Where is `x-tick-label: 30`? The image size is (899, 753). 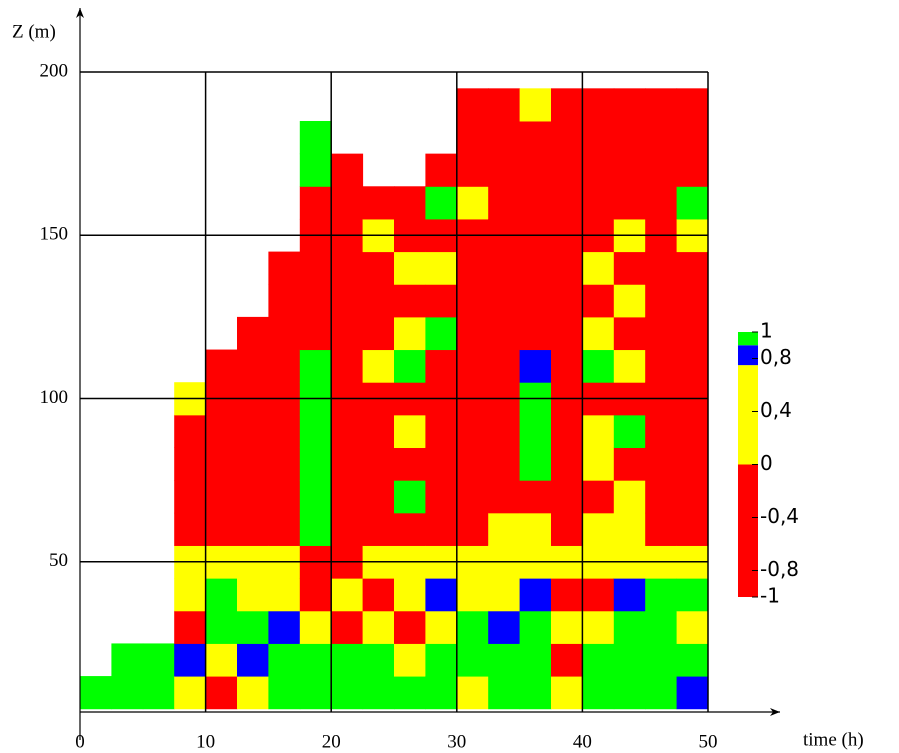
x-tick-label: 30 is located at coordinates (456, 741).